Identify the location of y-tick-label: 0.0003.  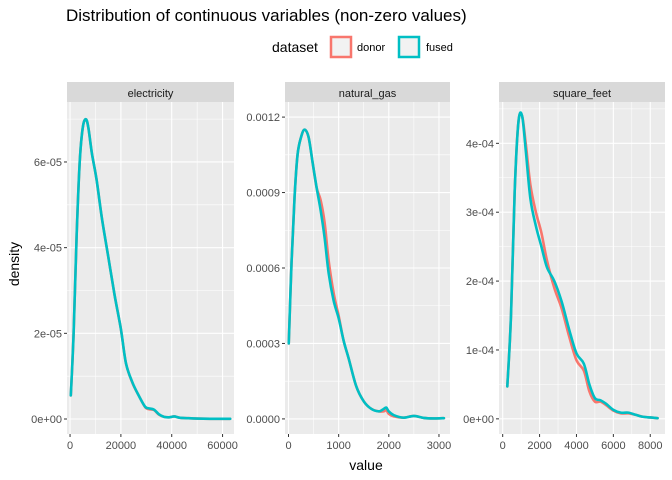
(263, 344).